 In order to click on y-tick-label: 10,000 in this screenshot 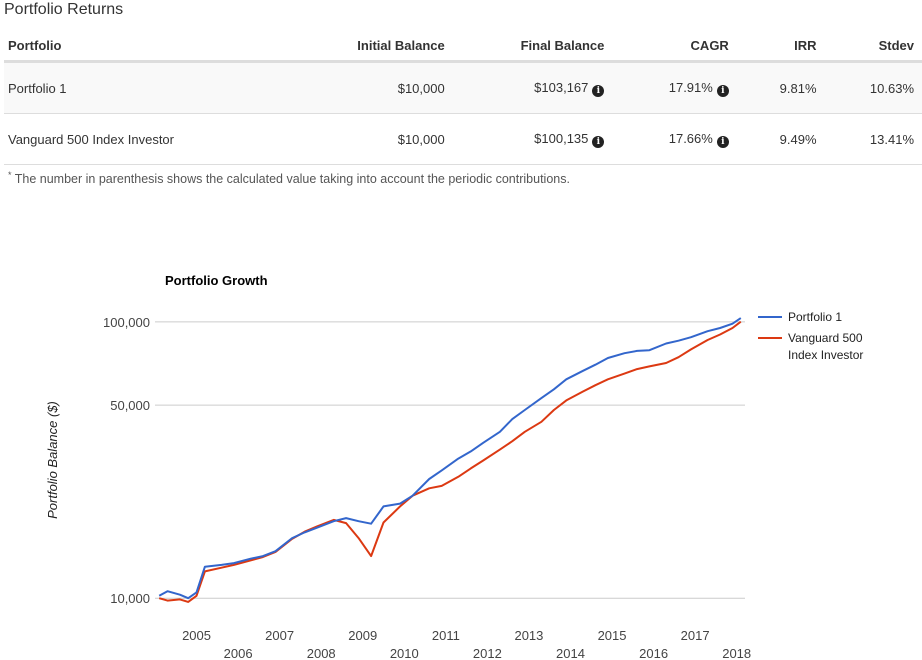, I will do `click(130, 598)`.